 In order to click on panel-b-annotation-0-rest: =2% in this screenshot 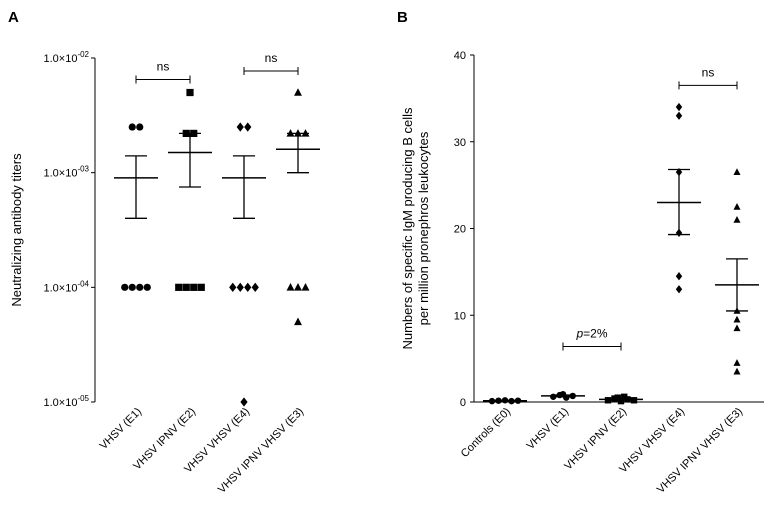, I will do `click(595, 333)`.